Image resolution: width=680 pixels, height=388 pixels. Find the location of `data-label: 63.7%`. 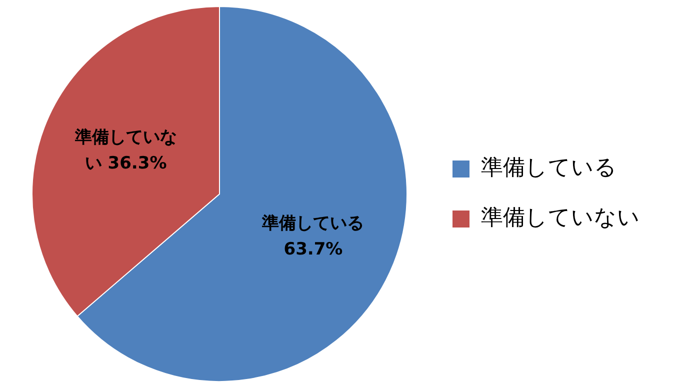

data-label: 63.7% is located at coordinates (313, 249).